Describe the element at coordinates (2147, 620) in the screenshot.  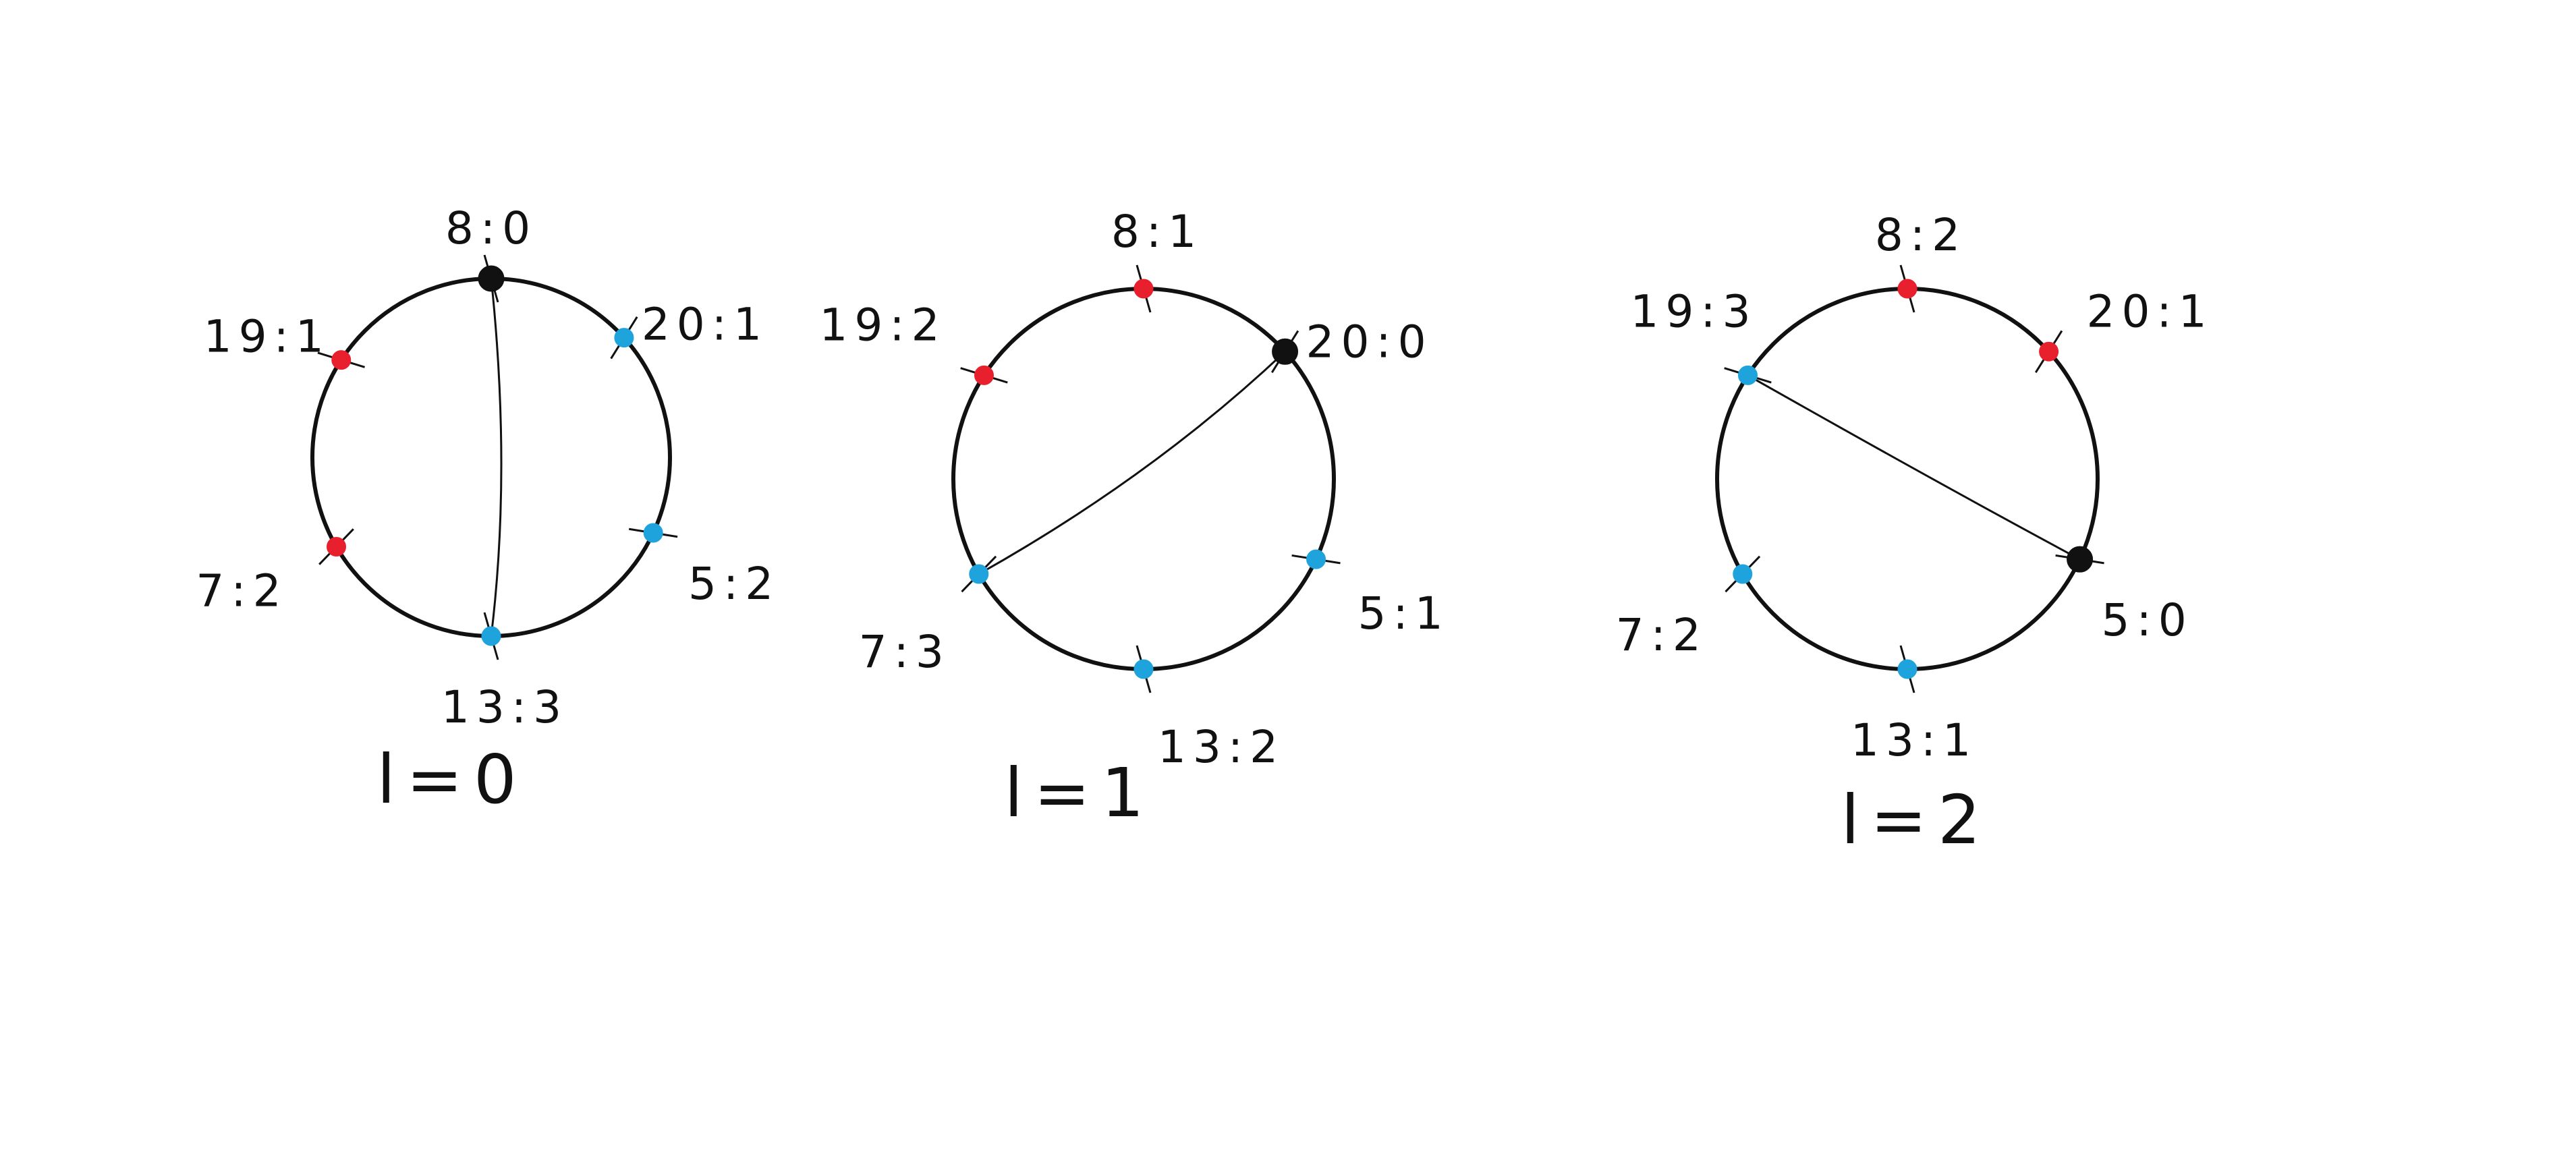
I see `node-label: 5:0` at that location.